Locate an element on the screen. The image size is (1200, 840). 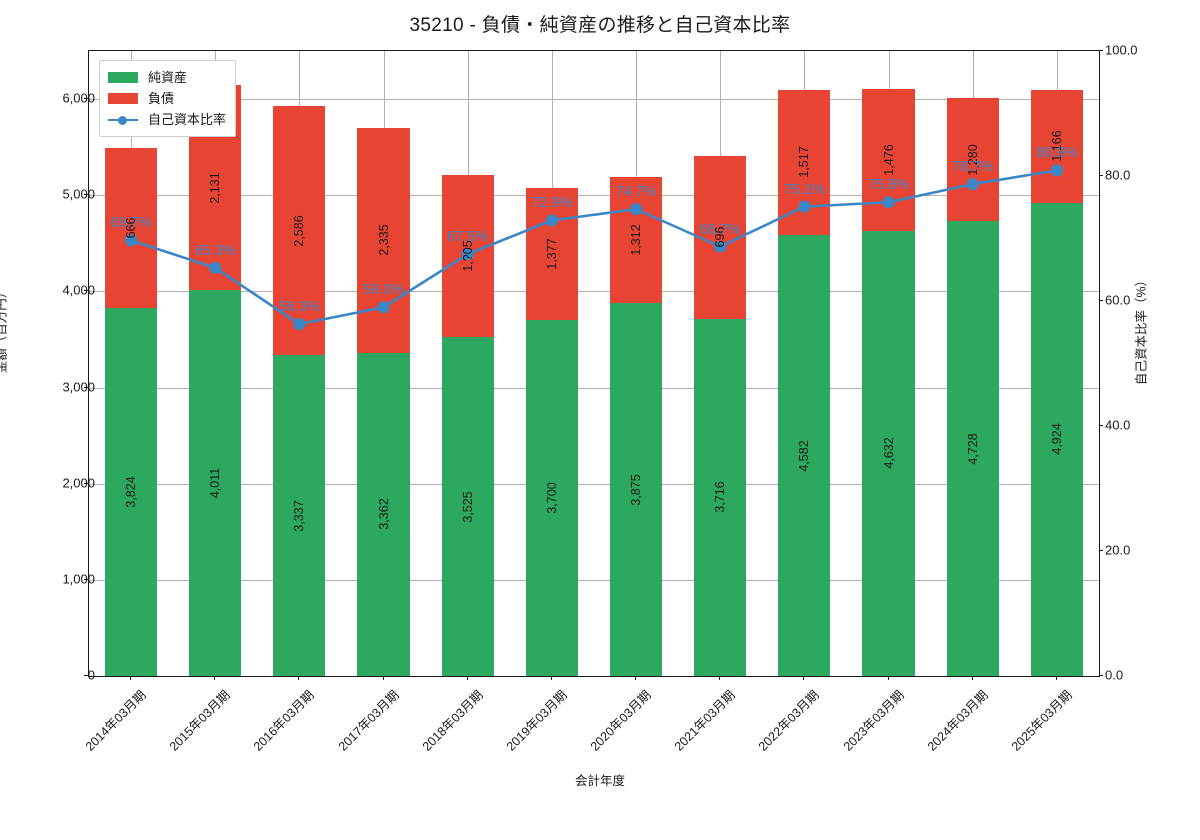
y-axis-right-label: 自己資本比率（%） is located at coordinates (1141, 329).